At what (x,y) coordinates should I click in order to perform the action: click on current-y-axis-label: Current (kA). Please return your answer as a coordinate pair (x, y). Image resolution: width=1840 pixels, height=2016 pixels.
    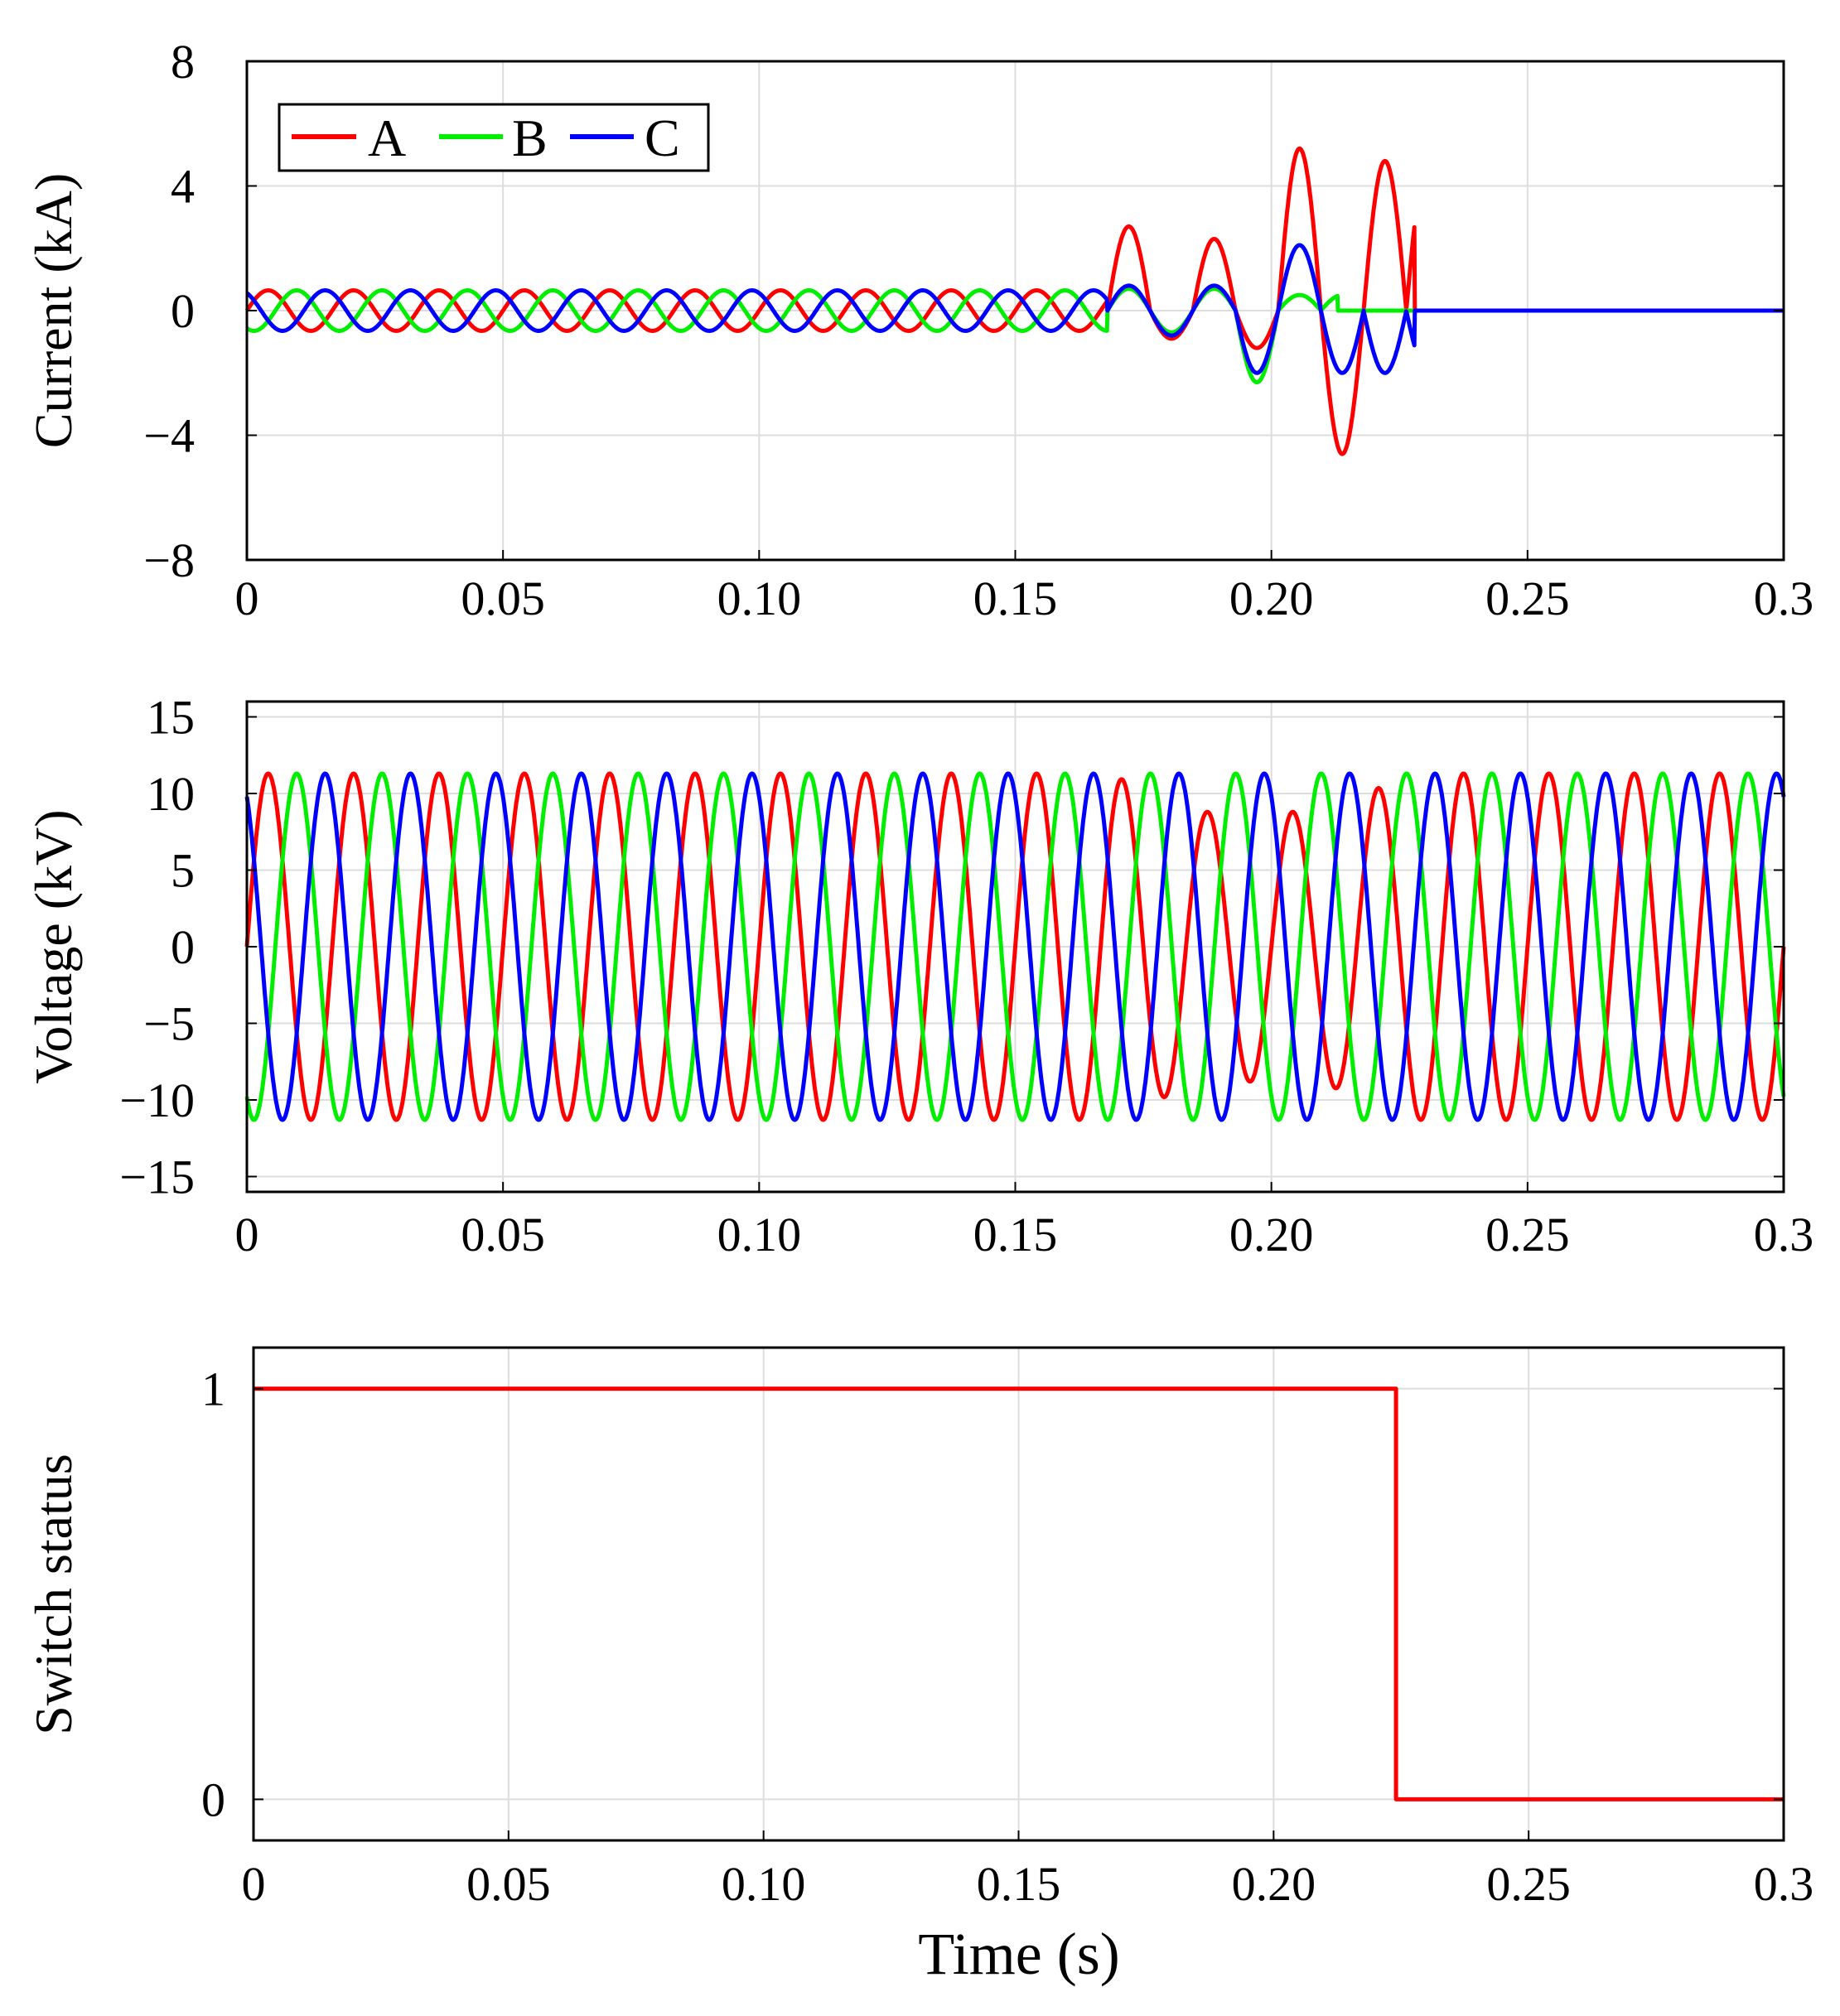
    Looking at the image, I should click on (54, 310).